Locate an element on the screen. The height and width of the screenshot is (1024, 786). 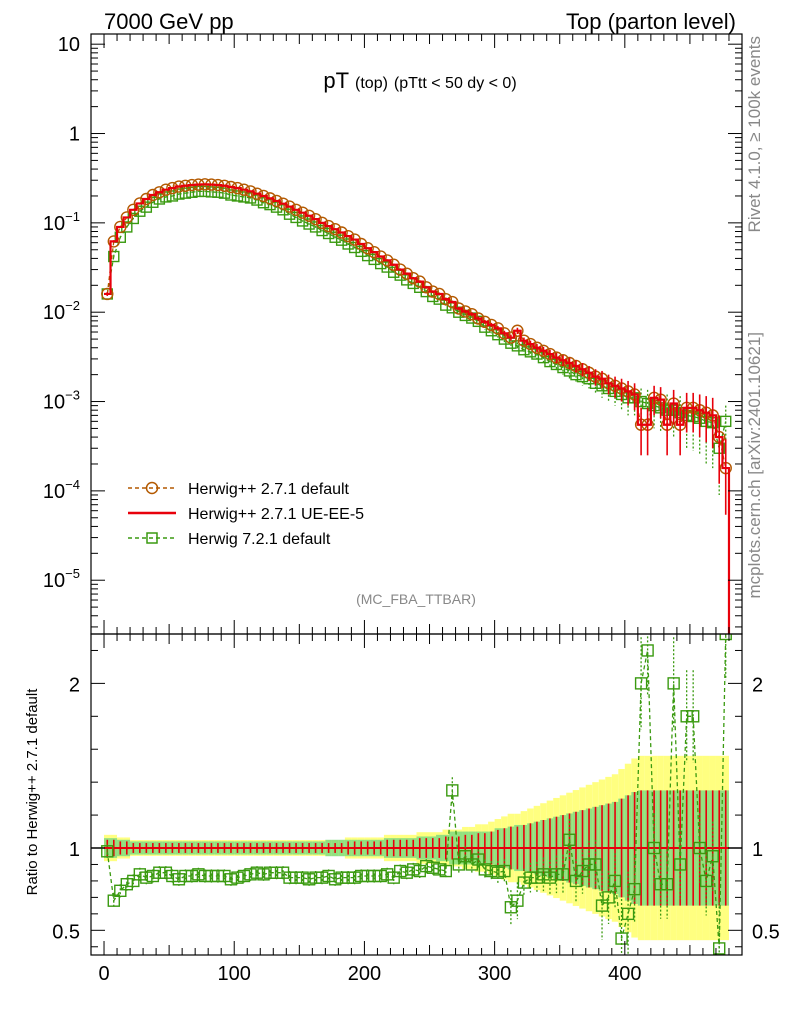
legend-entry-herwig72-default: Herwig 7.2.1 default is located at coordinates (229, 539).